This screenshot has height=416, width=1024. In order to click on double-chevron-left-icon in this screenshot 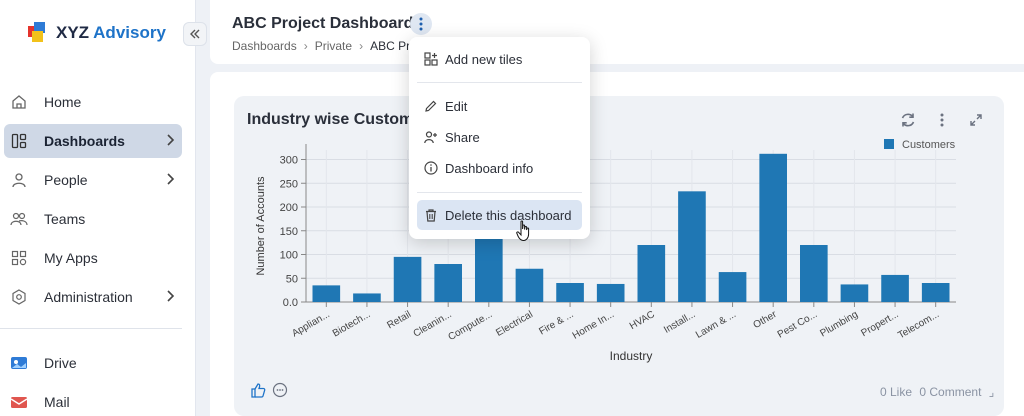, I will do `click(195, 34)`.